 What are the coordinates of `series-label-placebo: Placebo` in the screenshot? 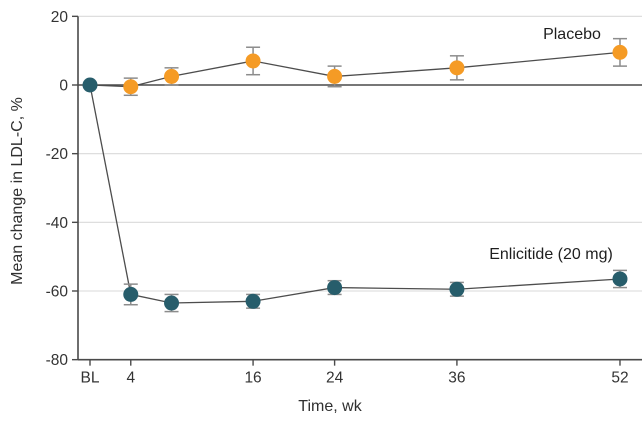 It's located at (572, 34).